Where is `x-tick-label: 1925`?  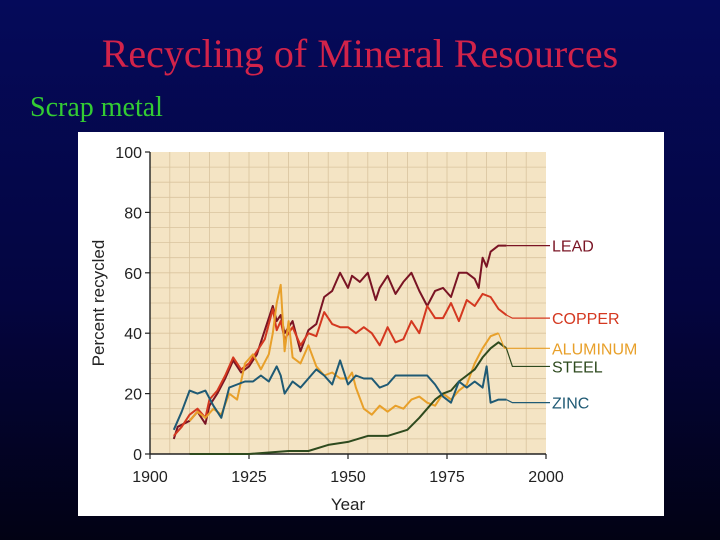
x-tick-label: 1925 is located at coordinates (249, 477).